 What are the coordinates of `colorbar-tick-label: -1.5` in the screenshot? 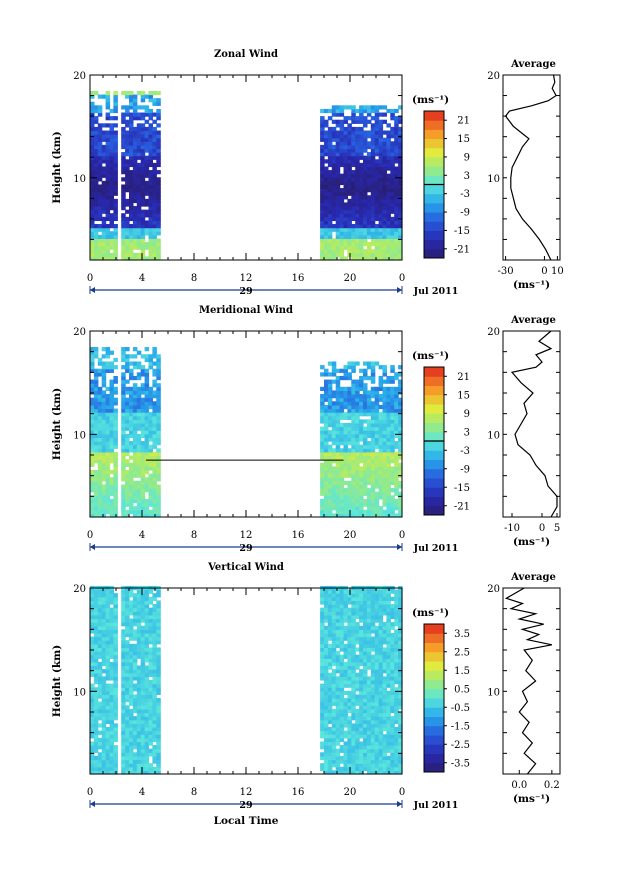 It's located at (460, 726).